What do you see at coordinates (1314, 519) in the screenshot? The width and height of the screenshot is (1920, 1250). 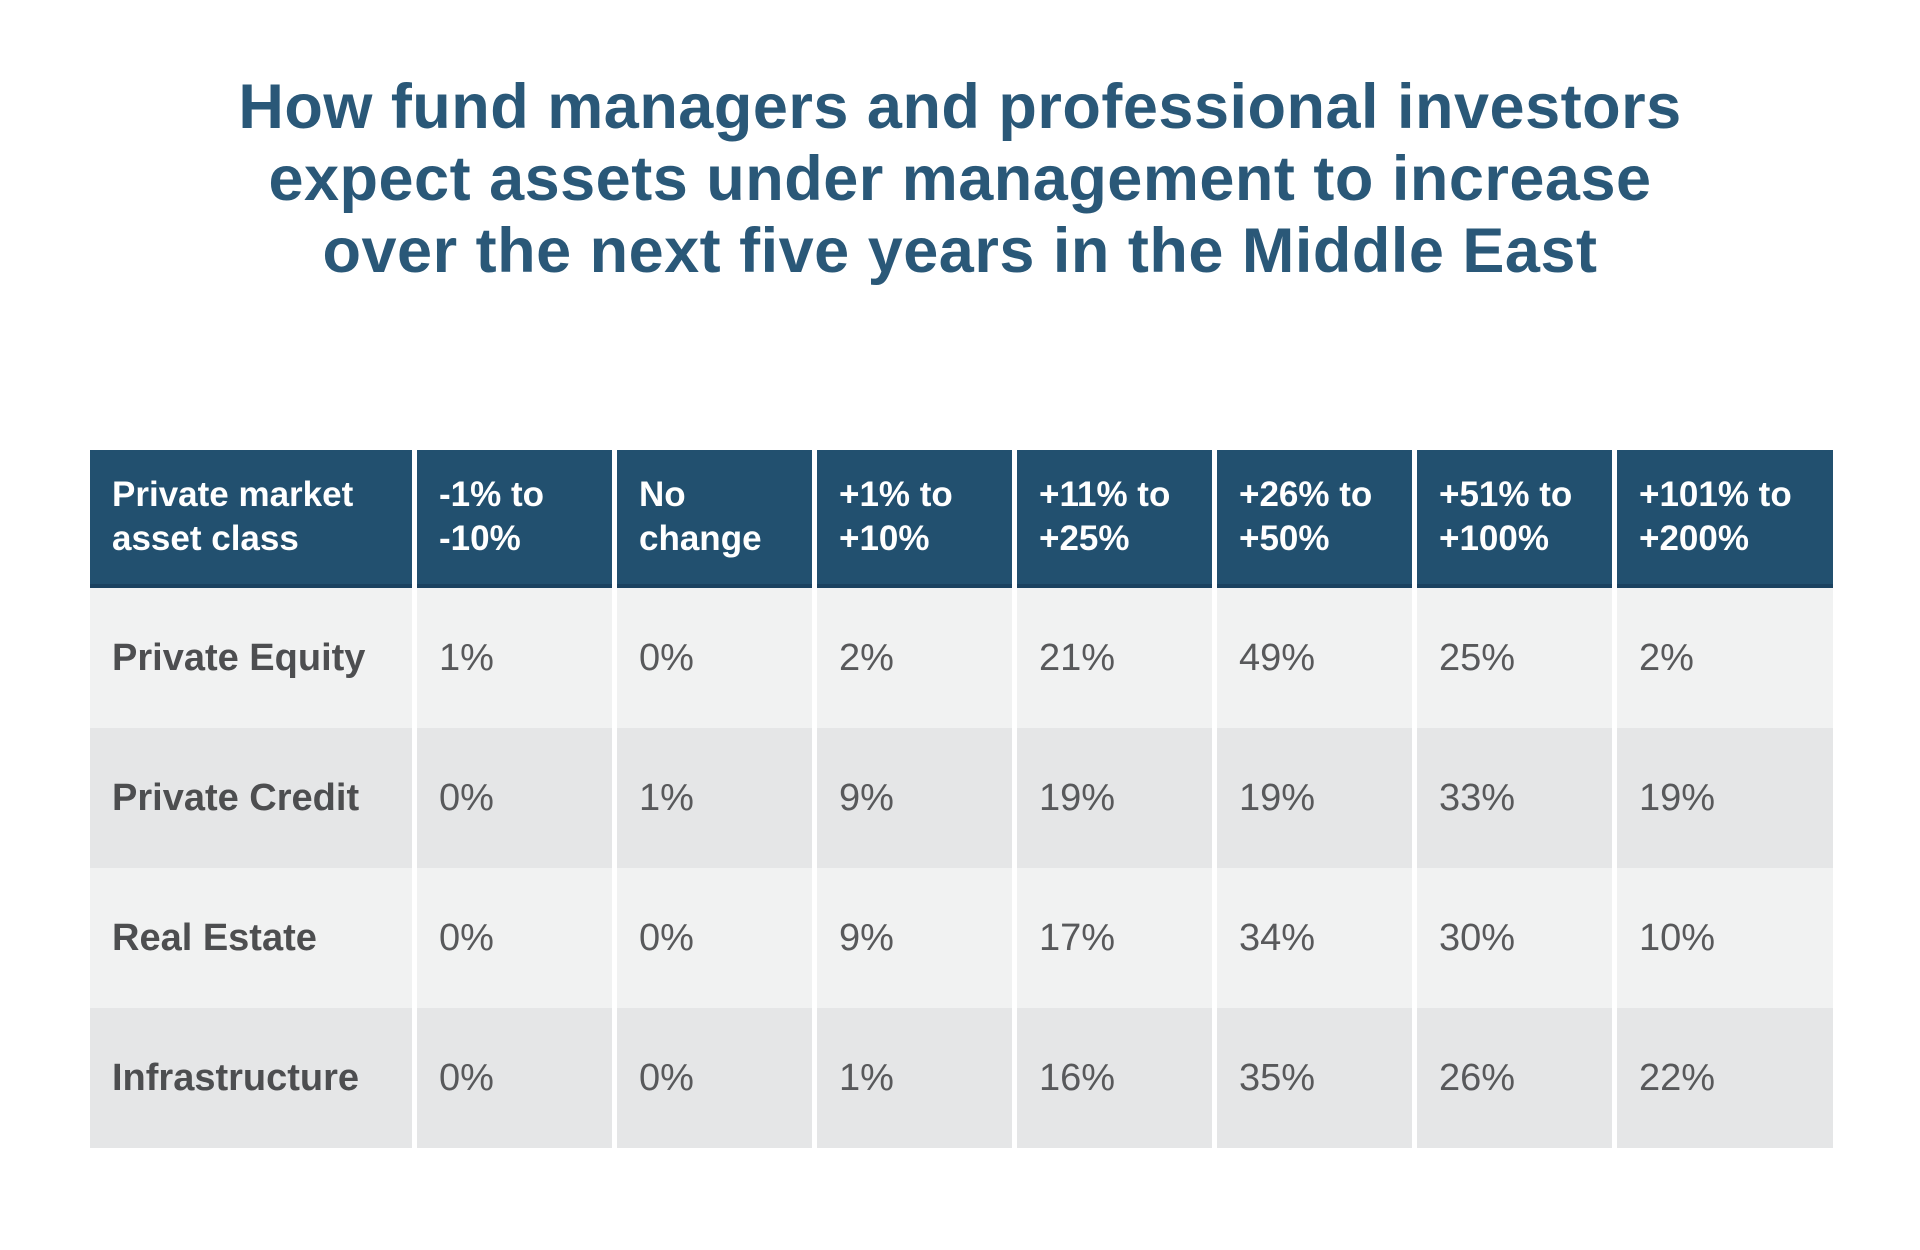 I see `column-header-26-50: +26% to +50%` at bounding box center [1314, 519].